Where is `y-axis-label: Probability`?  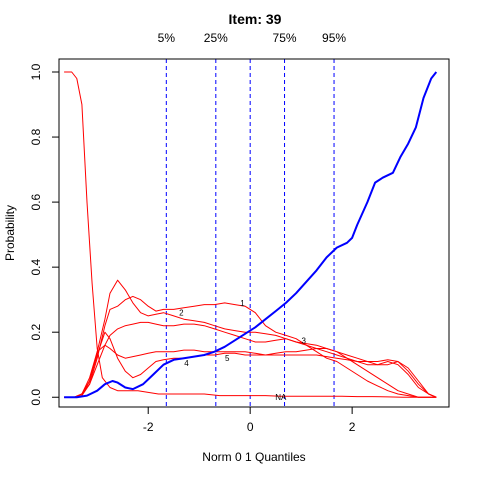
y-axis-label: Probability is located at coordinates (10, 233).